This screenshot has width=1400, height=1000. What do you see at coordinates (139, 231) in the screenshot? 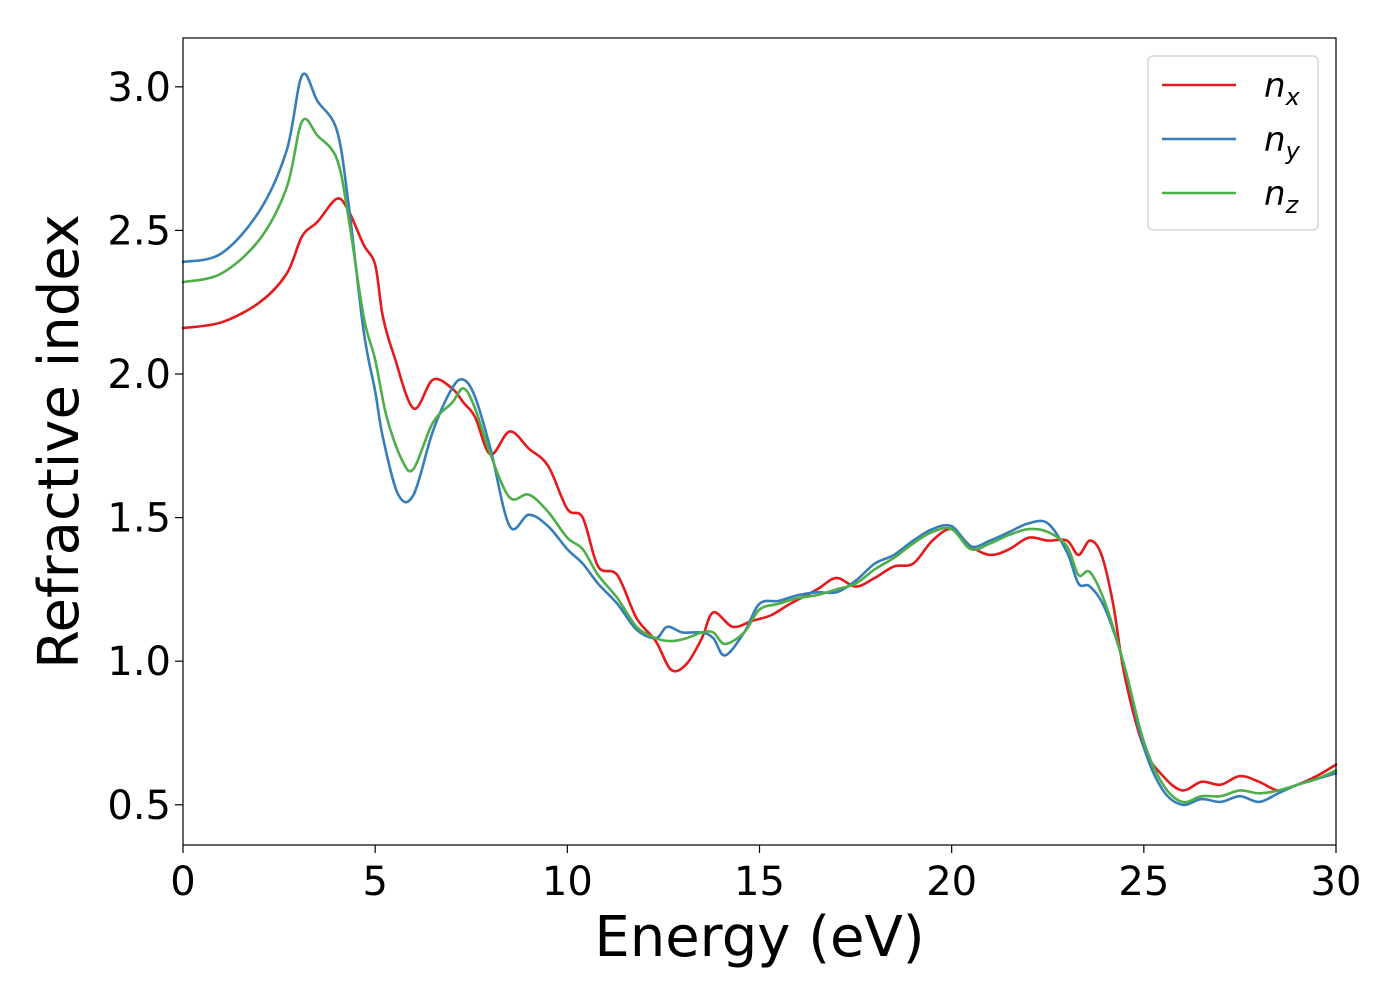
I see `y-tick-label: 2.5` at bounding box center [139, 231].